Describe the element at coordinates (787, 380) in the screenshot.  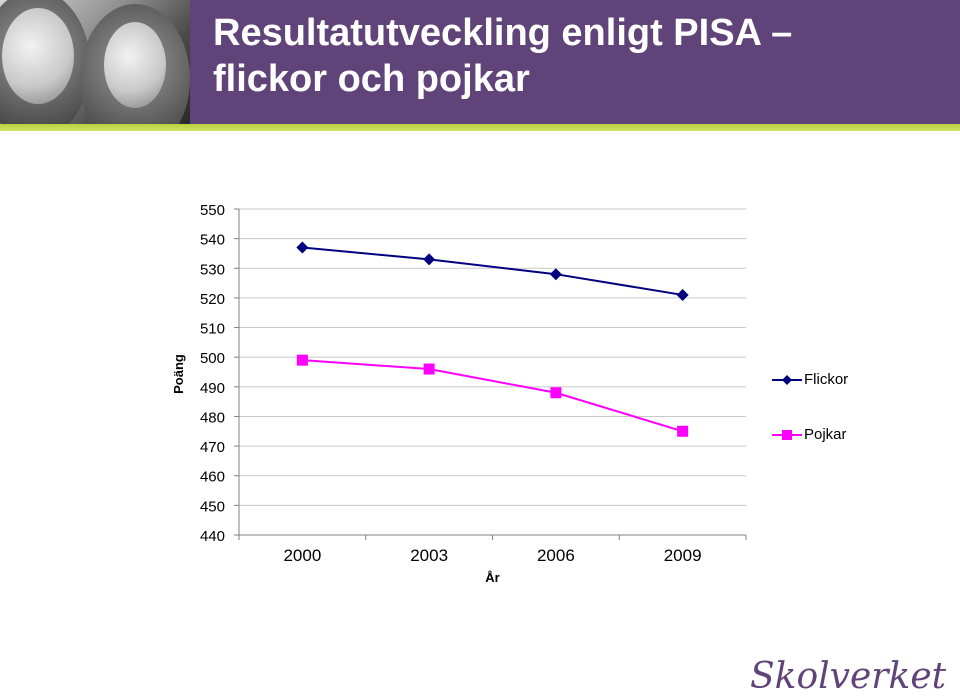
I see `legend-marker-diamond-icon` at that location.